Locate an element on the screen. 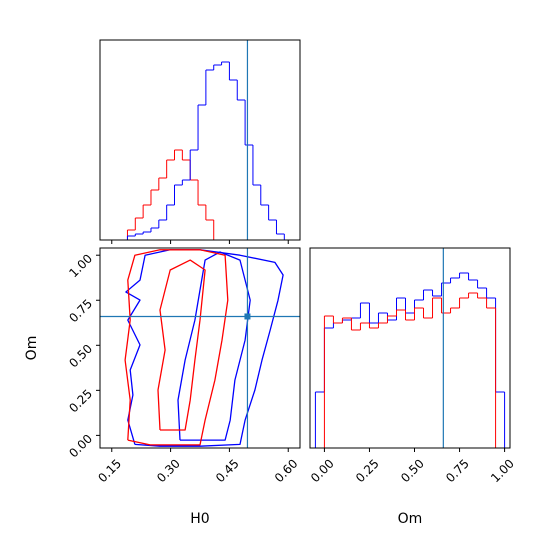  y-axis-label: Om is located at coordinates (32, 348).